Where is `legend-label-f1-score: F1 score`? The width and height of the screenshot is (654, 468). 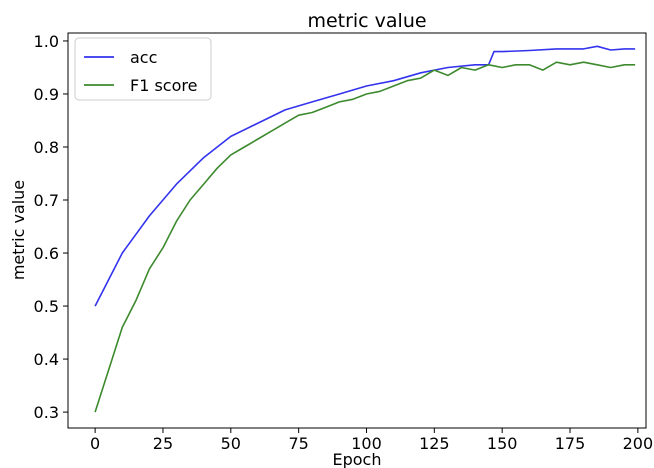
legend-label-f1-score: F1 score is located at coordinates (163, 85).